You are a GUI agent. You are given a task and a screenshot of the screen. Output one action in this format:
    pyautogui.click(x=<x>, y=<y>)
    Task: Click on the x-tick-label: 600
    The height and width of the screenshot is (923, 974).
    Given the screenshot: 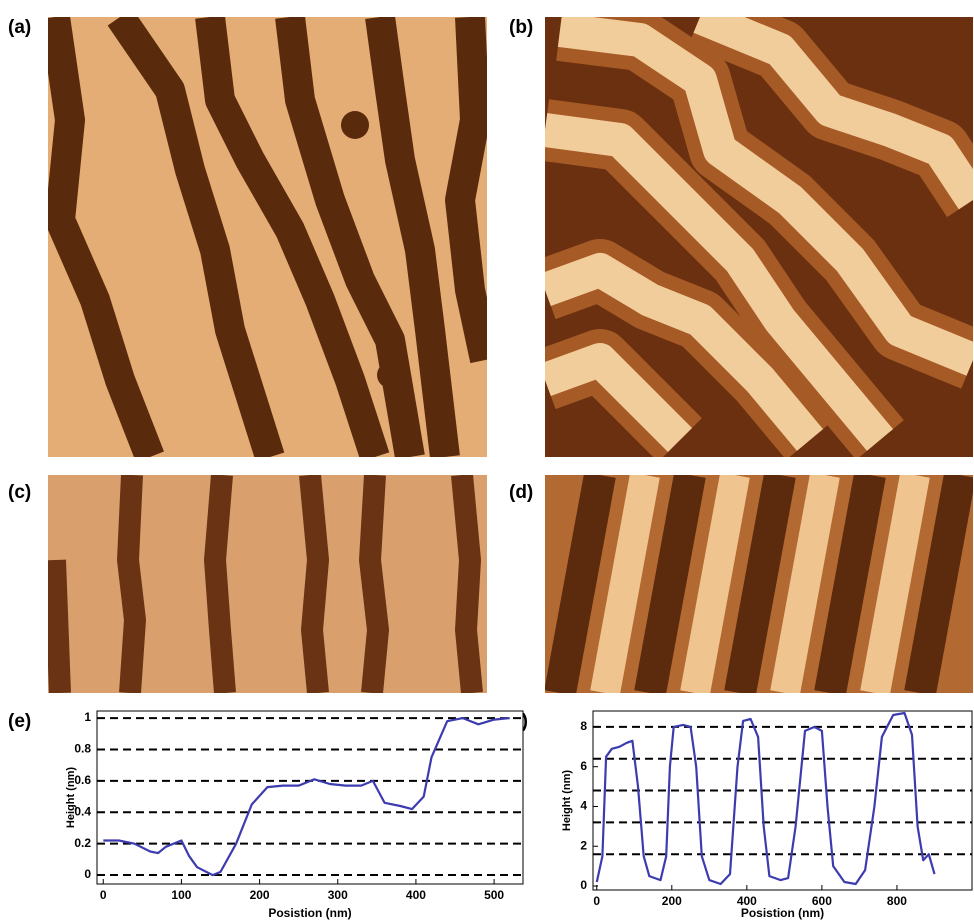 What is the action you would take?
    pyautogui.click(x=822, y=901)
    